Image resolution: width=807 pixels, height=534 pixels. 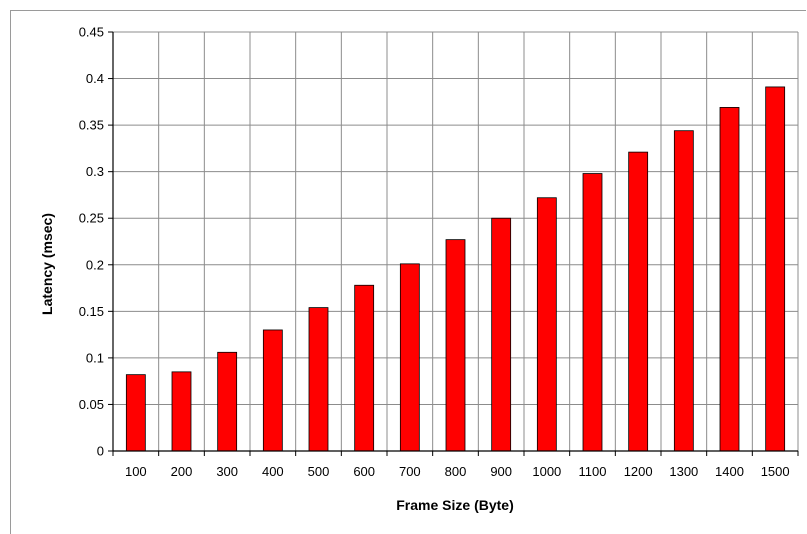 What do you see at coordinates (410, 471) in the screenshot?
I see `x-tick-label: 700` at bounding box center [410, 471].